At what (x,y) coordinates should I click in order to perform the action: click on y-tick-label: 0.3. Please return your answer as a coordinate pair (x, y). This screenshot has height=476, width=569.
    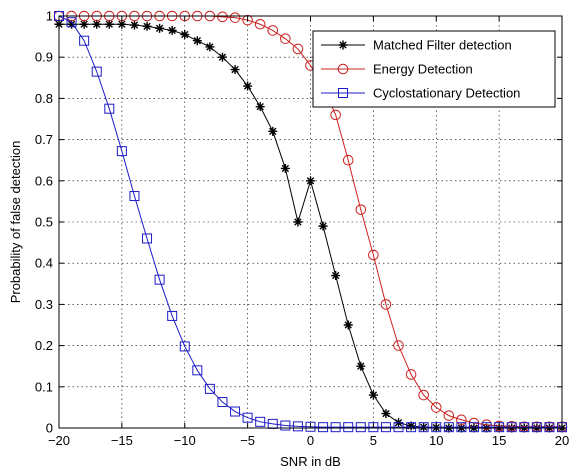
    Looking at the image, I should click on (44, 304).